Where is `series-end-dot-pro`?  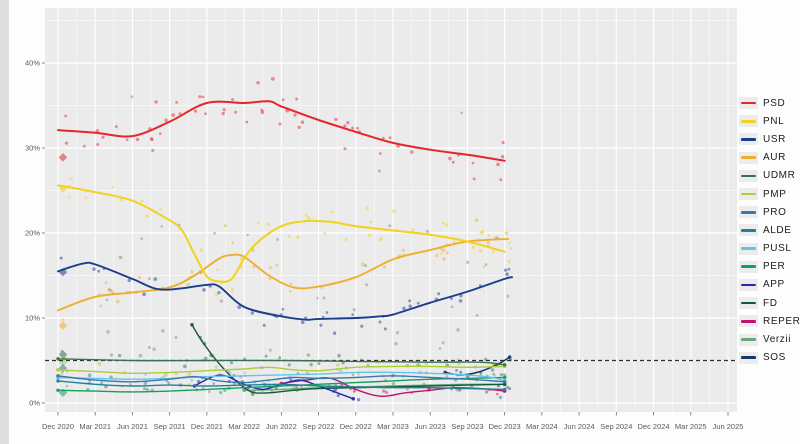 series-end-dot-pro is located at coordinates (504, 381).